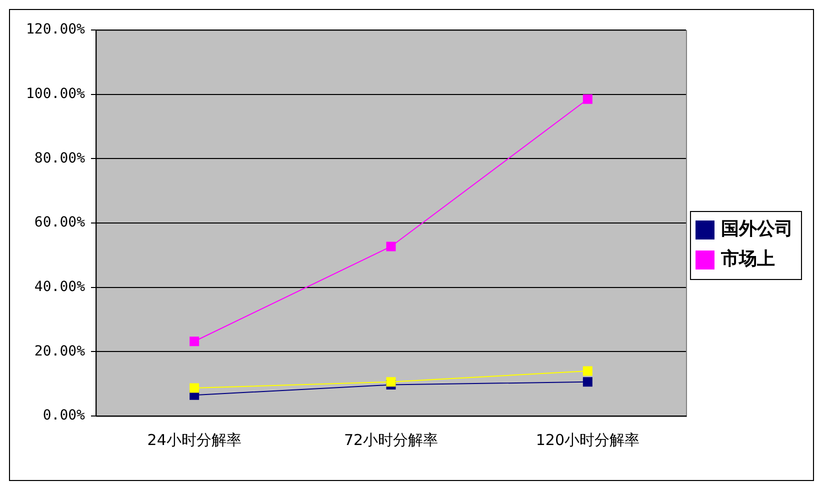  I want to click on legend-label: 市场上, so click(747, 259).